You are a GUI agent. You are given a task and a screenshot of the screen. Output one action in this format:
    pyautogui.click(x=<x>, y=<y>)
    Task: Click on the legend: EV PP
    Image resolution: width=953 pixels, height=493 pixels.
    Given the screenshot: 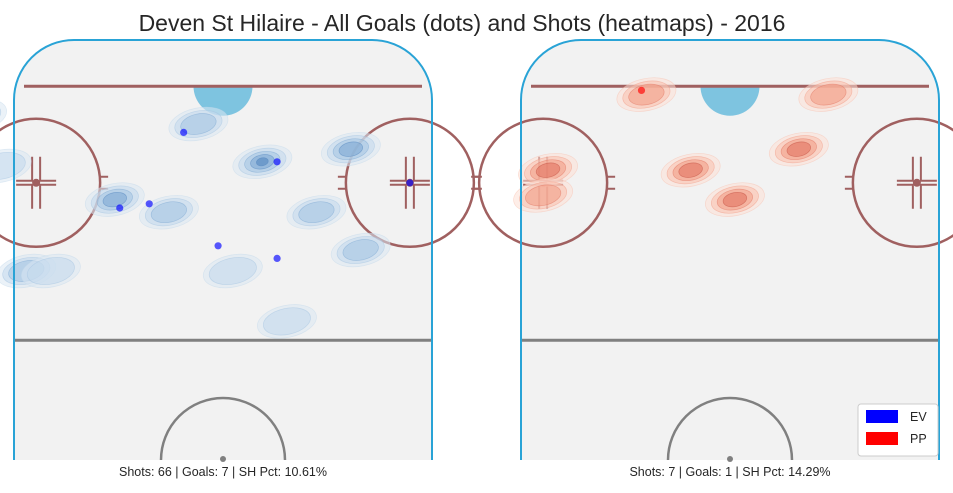 What is the action you would take?
    pyautogui.click(x=898, y=430)
    